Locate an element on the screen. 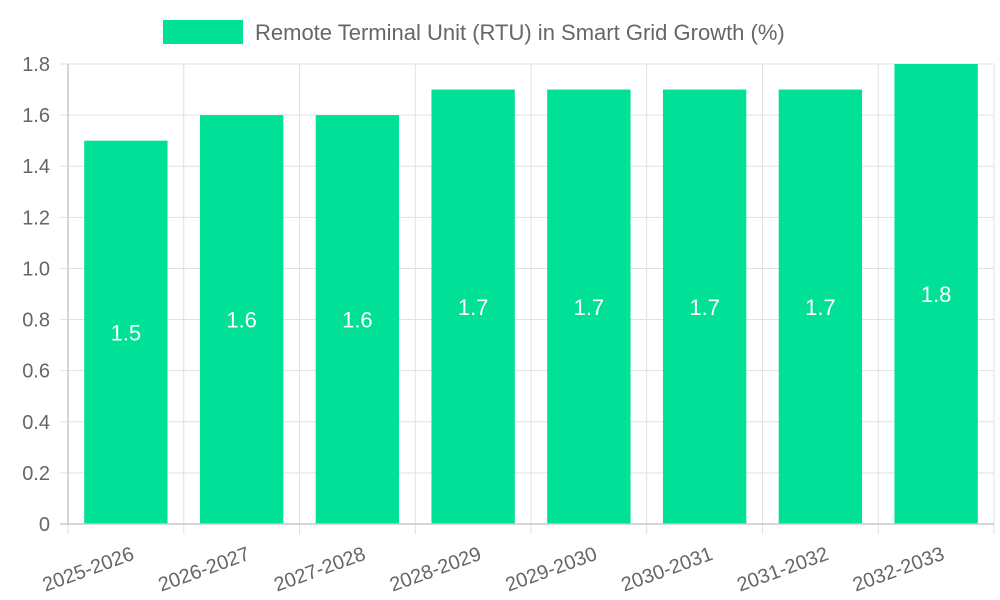 The image size is (1000, 600). bar-value-label: 1.5 is located at coordinates (126, 332).